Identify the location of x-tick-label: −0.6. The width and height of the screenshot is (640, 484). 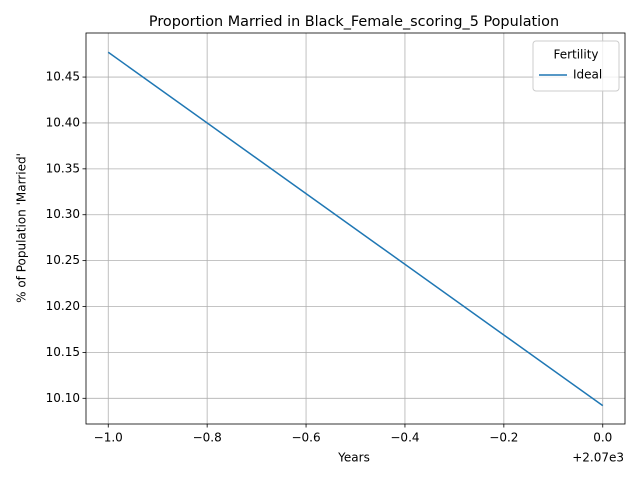
(305, 438).